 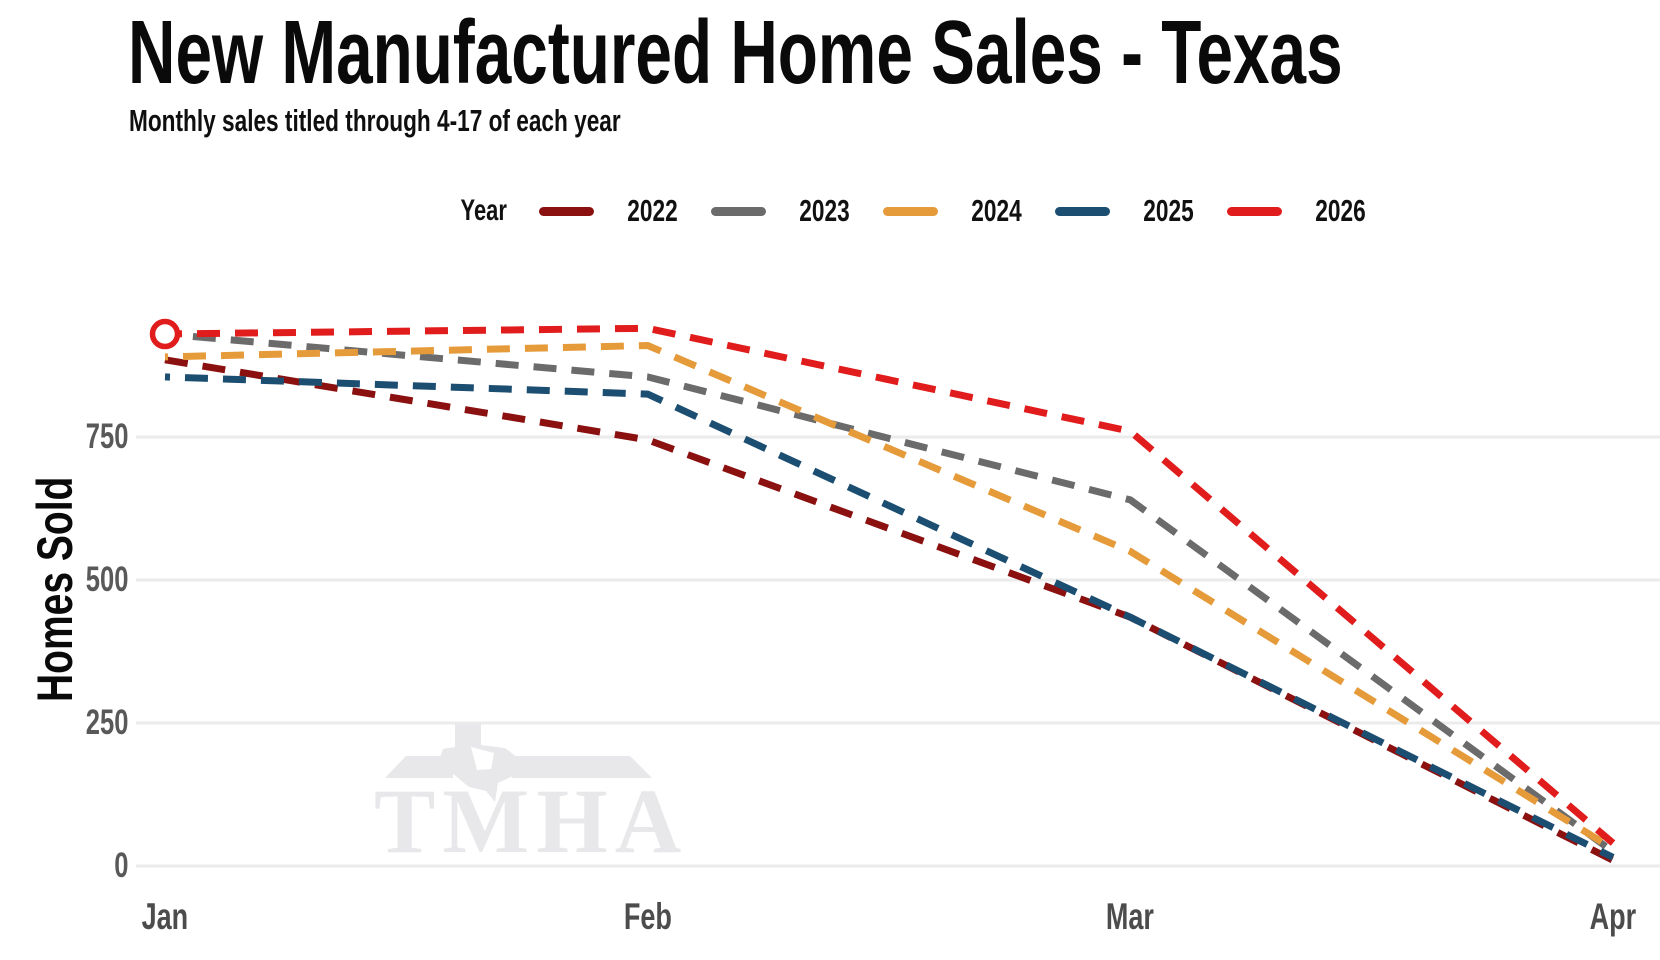 I want to click on x-tick-text-feb: Feb, so click(x=647, y=916).